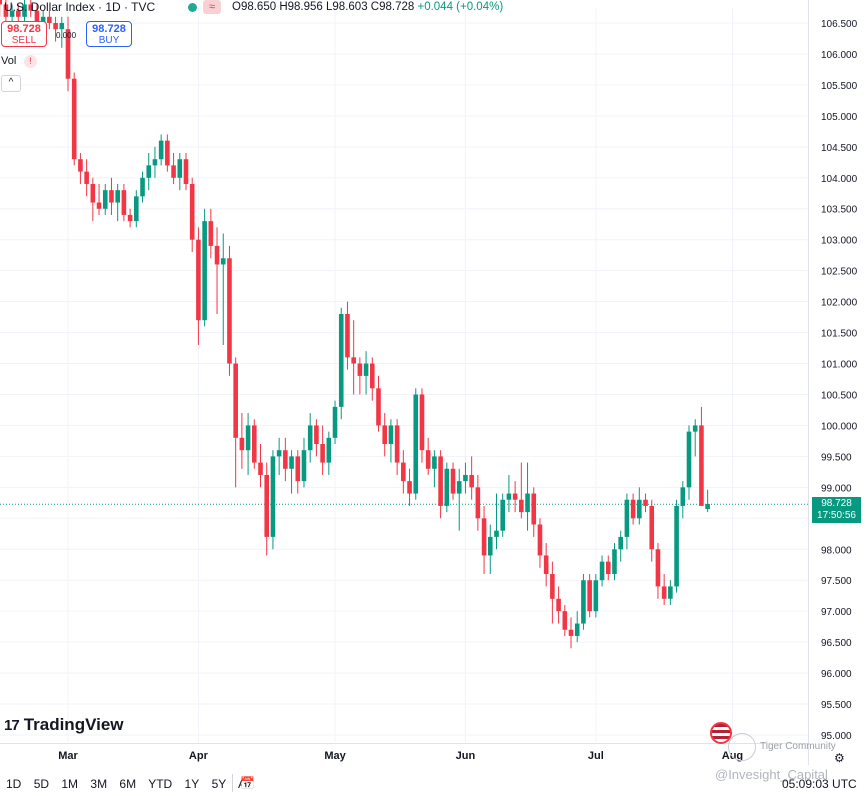 The width and height of the screenshot is (865, 796). Describe the element at coordinates (839, 179) in the screenshot. I see `y-tick-label: 104.000` at that location.